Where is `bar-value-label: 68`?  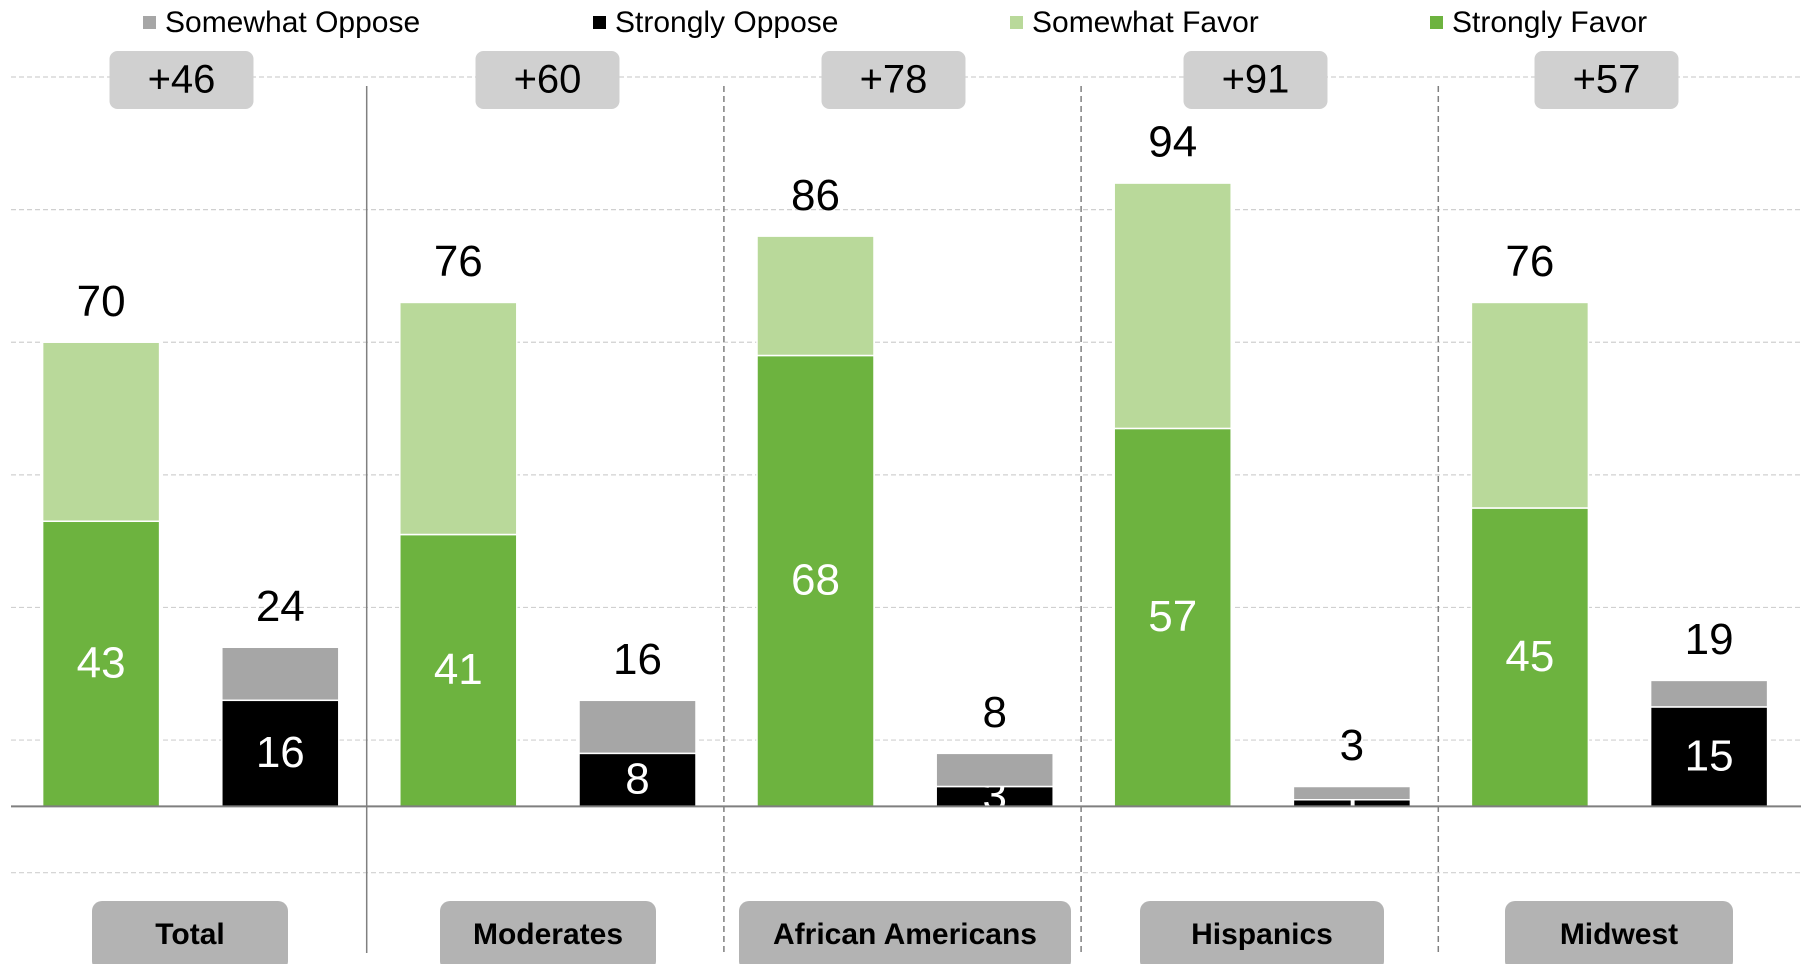 bar-value-label: 68 is located at coordinates (815, 580).